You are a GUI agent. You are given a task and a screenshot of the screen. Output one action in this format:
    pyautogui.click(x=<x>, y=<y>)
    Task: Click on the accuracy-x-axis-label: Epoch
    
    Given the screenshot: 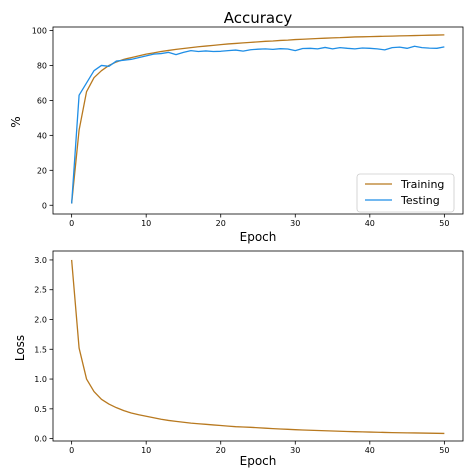 What is the action you would take?
    pyautogui.click(x=258, y=237)
    